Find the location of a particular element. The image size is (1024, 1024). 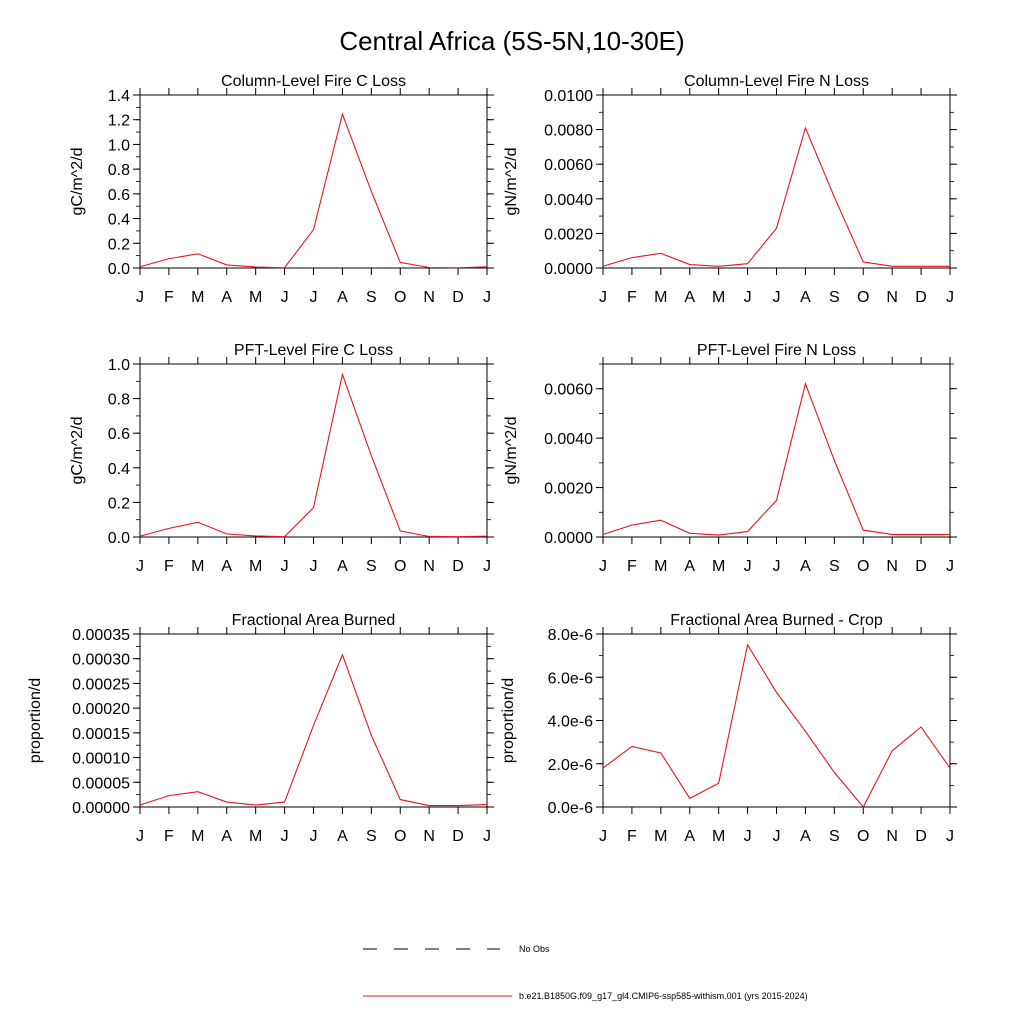

y-axis-label: gC/m^2/d is located at coordinates (77, 451).